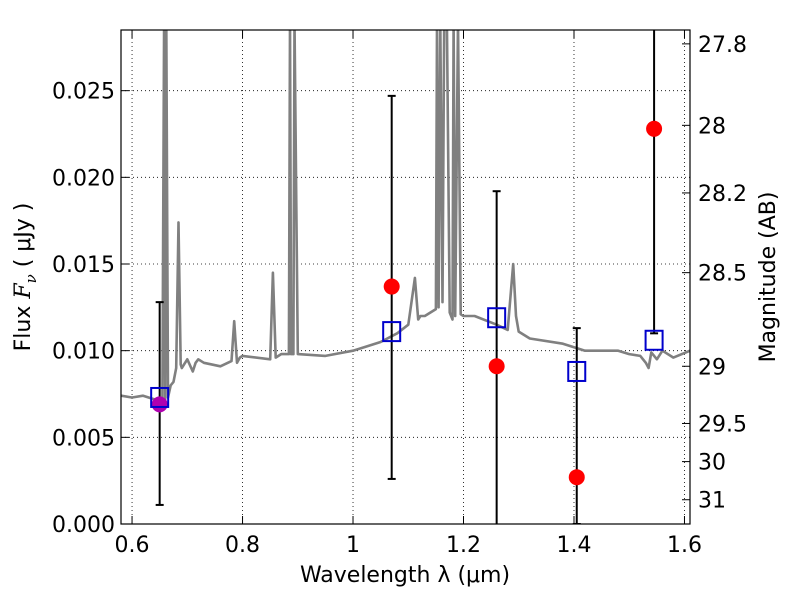 The width and height of the screenshot is (800, 600). Describe the element at coordinates (83, 352) in the screenshot. I see `y-tick-label: 0.010` at that location.